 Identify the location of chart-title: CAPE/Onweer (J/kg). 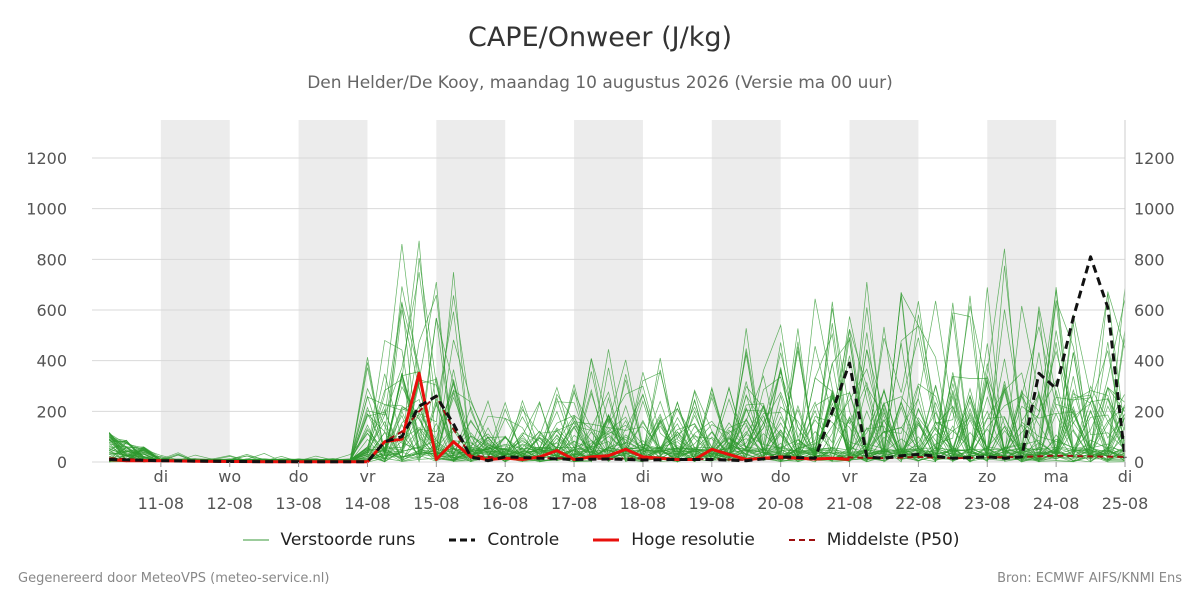
(599, 37).